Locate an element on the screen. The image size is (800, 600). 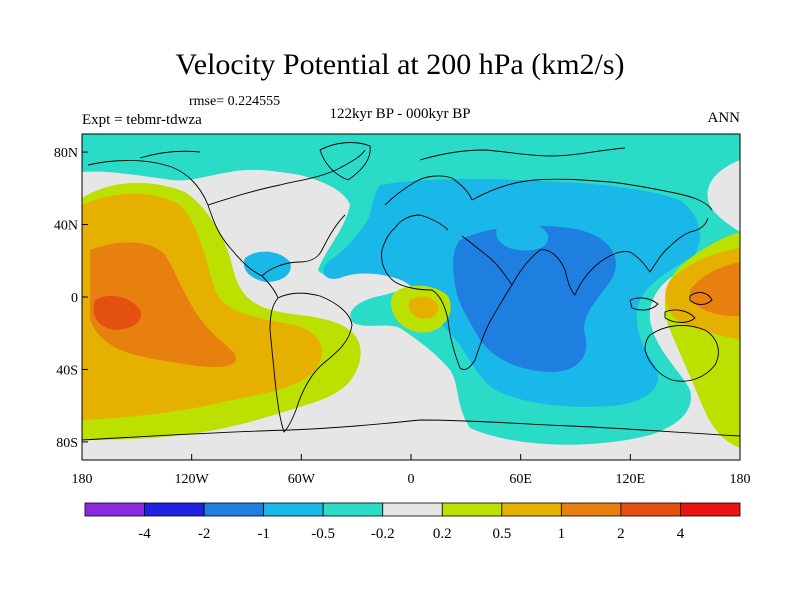
europe-africa-coast is located at coordinates (447, 273).